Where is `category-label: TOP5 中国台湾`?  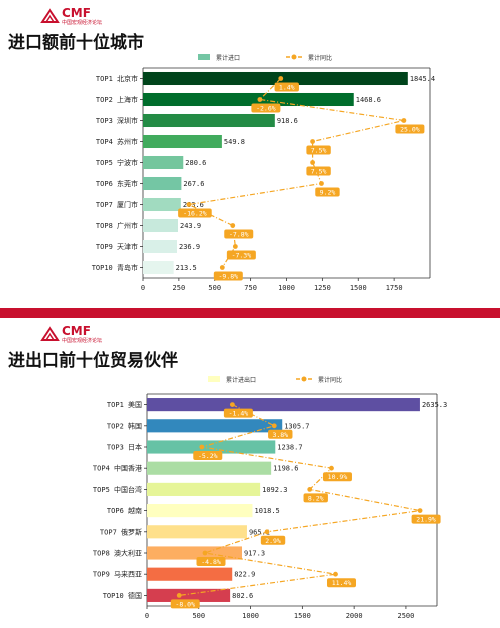
category-label: TOP5 中国台湾 is located at coordinates (117, 489).